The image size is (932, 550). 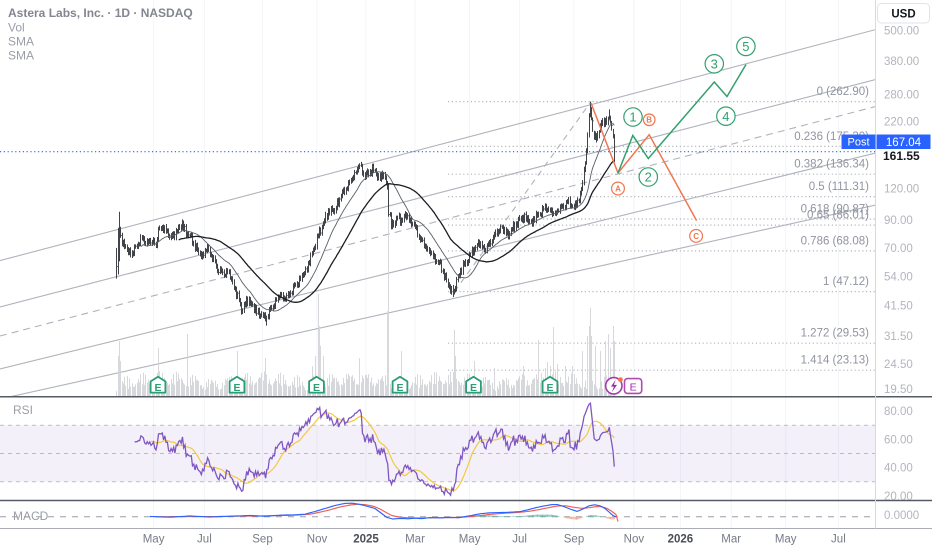 What do you see at coordinates (366, 540) in the screenshot?
I see `svg-text: 2025` at bounding box center [366, 540].